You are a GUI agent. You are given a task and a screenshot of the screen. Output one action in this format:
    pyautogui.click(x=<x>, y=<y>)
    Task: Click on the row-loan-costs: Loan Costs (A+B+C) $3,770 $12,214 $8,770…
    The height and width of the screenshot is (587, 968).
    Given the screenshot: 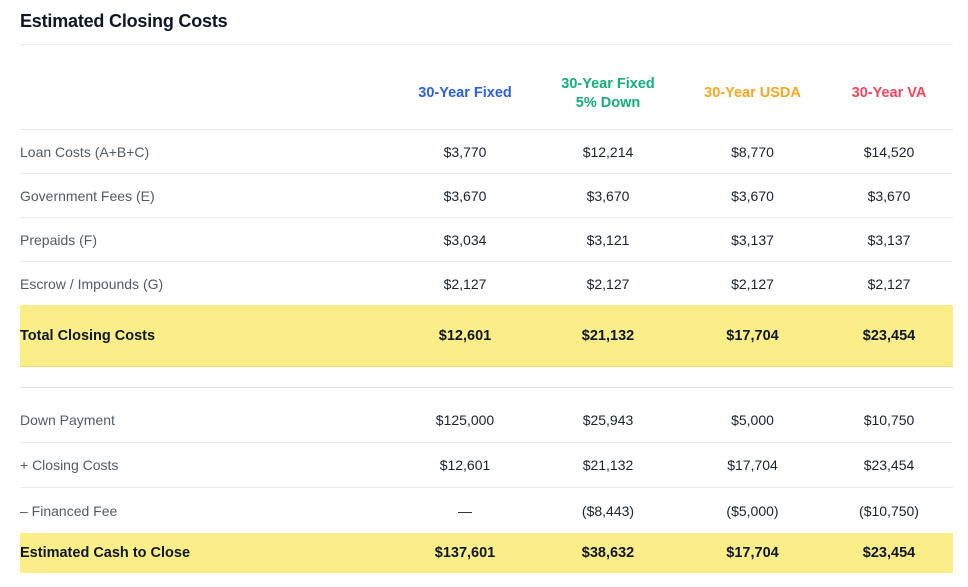 What is the action you would take?
    pyautogui.click(x=486, y=152)
    